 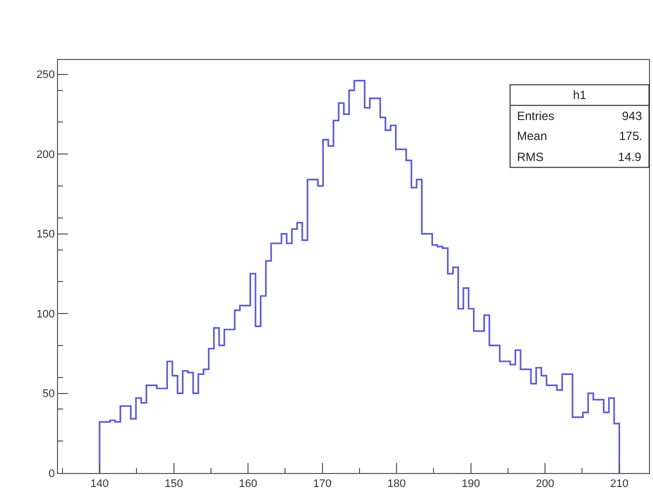 I want to click on x-tick-label: 180, so click(x=396, y=484).